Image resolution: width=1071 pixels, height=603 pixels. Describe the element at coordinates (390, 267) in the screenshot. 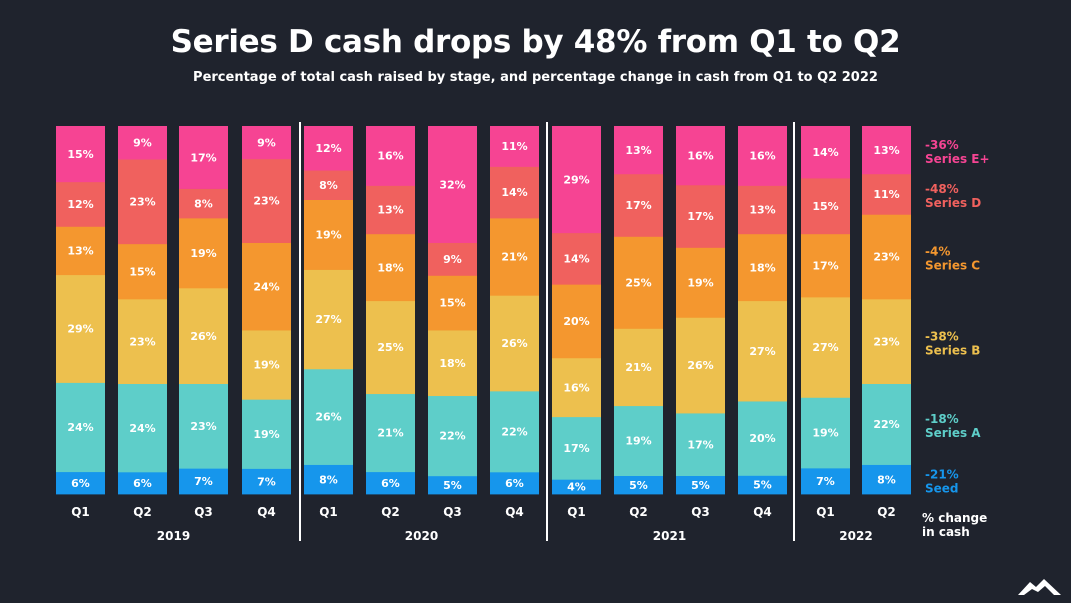

I see `data-label-series-c-5: 18%` at that location.